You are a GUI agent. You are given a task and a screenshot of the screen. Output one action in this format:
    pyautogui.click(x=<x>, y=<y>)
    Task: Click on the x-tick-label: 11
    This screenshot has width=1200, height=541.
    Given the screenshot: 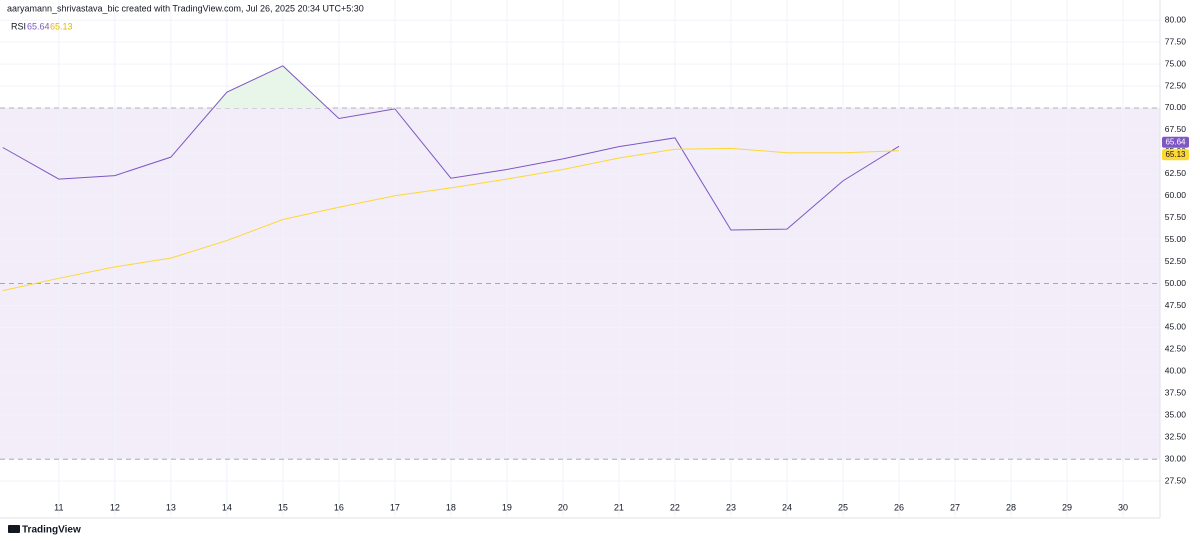 What is the action you would take?
    pyautogui.click(x=58, y=507)
    